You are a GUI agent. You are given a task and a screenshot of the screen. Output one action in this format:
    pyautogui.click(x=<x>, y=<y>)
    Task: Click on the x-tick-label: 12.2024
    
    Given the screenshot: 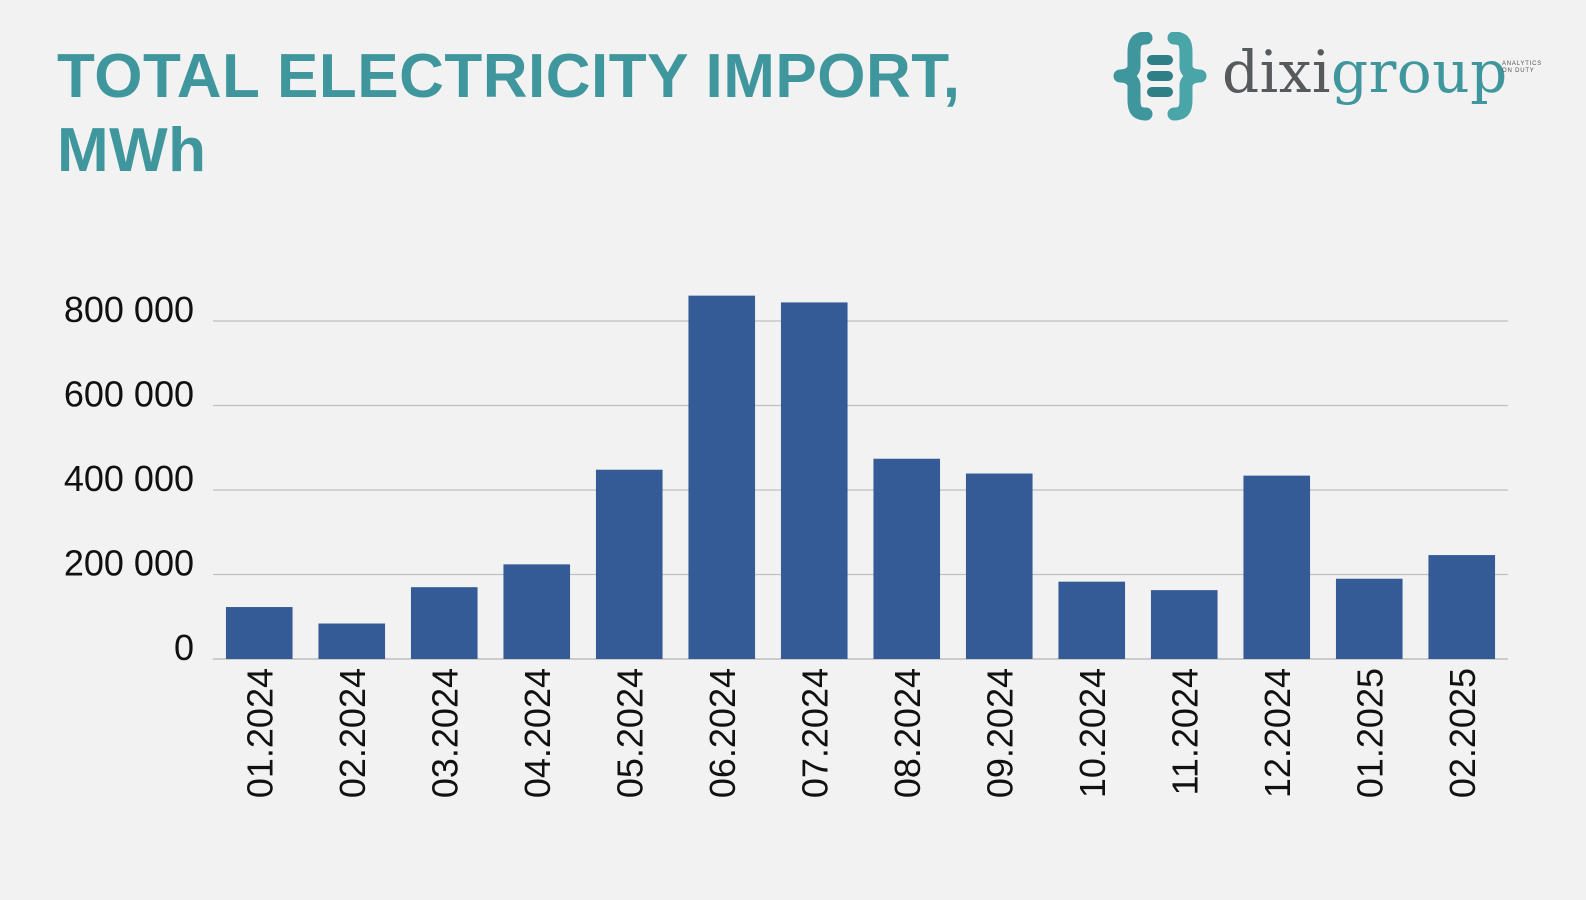 What is the action you would take?
    pyautogui.click(x=1277, y=733)
    